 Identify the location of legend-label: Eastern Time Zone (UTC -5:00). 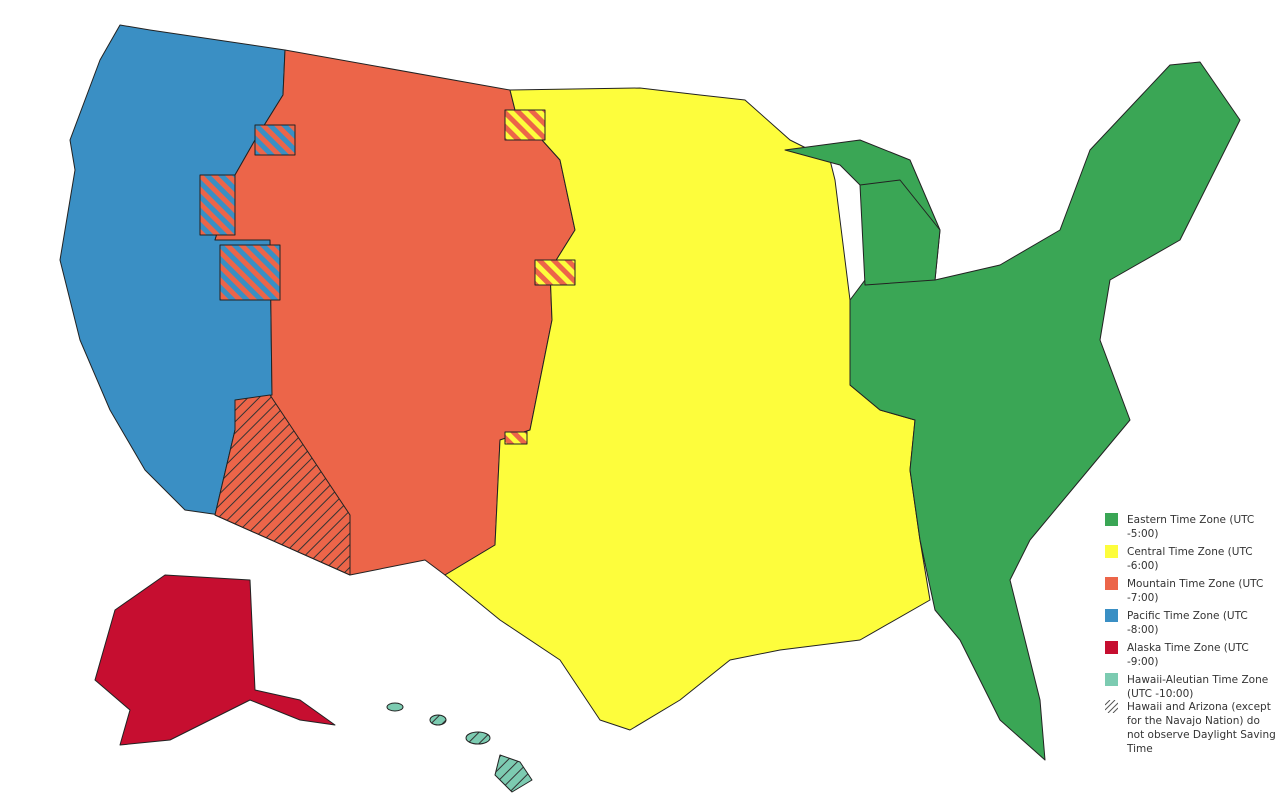
(1191, 527).